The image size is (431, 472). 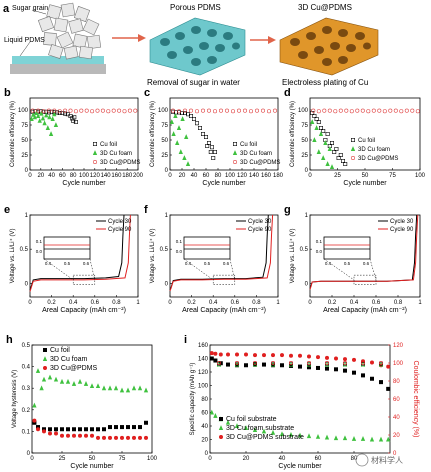 What do you see at coordinates (387, 460) in the screenshot?
I see `watermark-text: 材料学人` at bounding box center [387, 460].